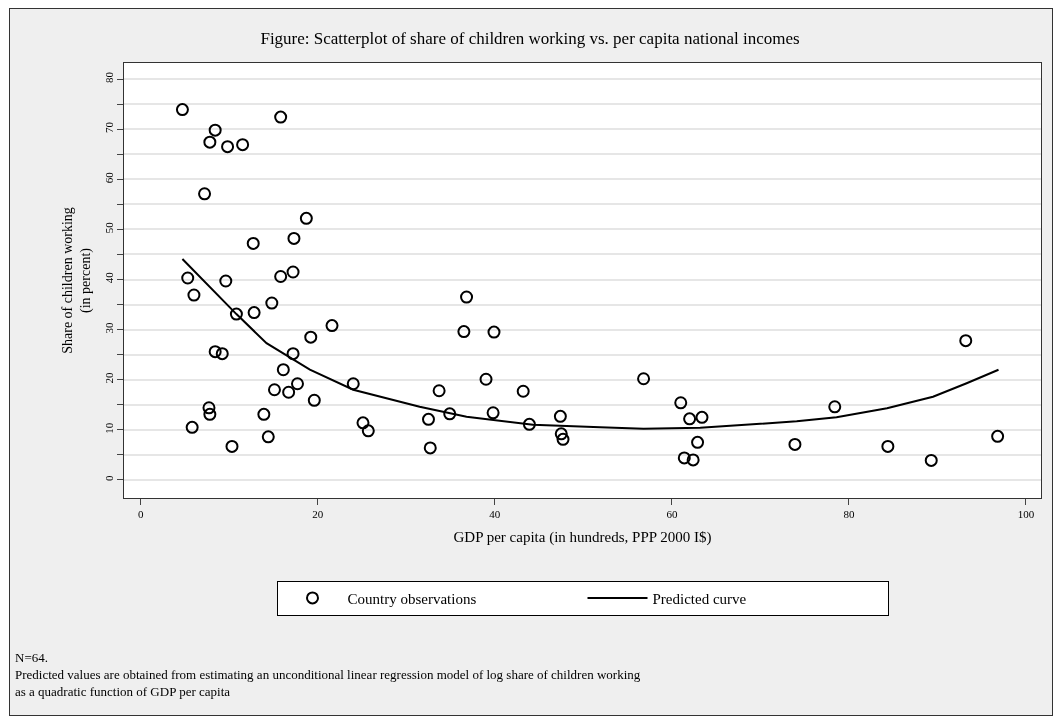 The width and height of the screenshot is (1060, 719). Describe the element at coordinates (108, 127) in the screenshot. I see `y-tick-label: 70` at that location.